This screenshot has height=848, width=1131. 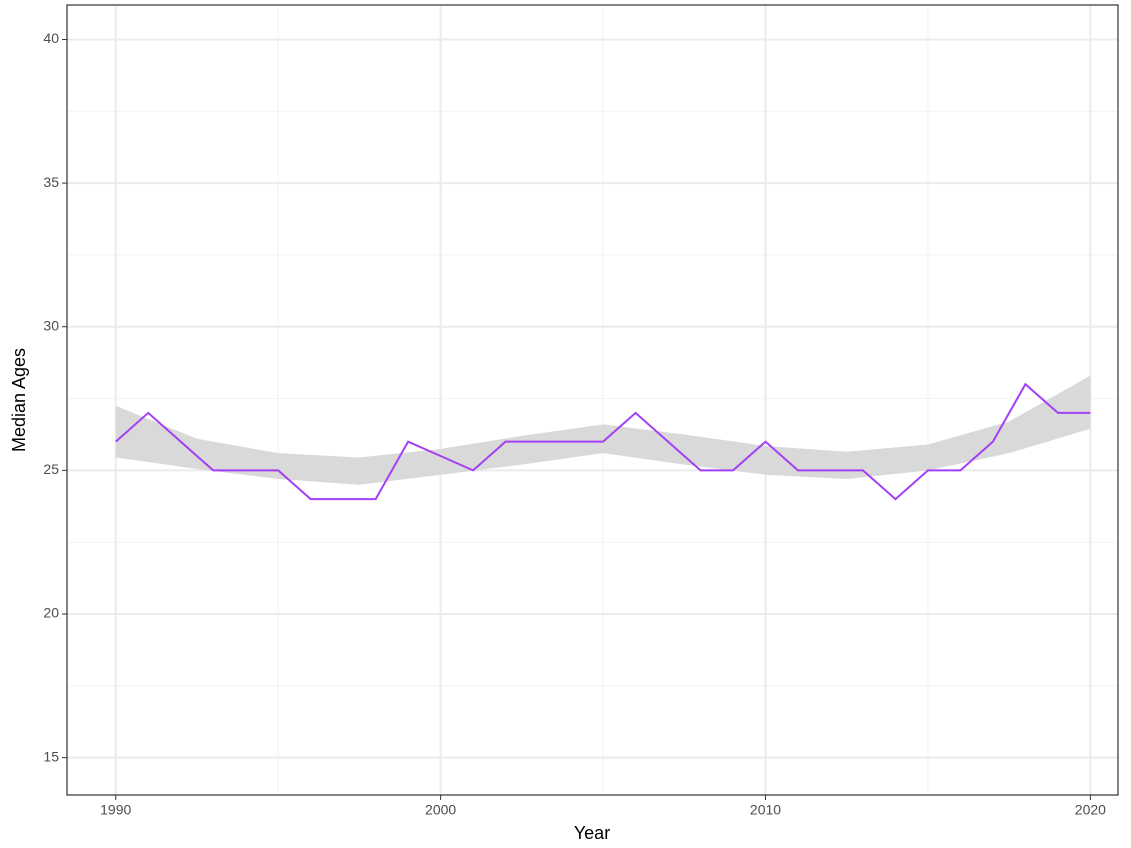 I want to click on y-tick-label: 30, so click(x=51, y=325).